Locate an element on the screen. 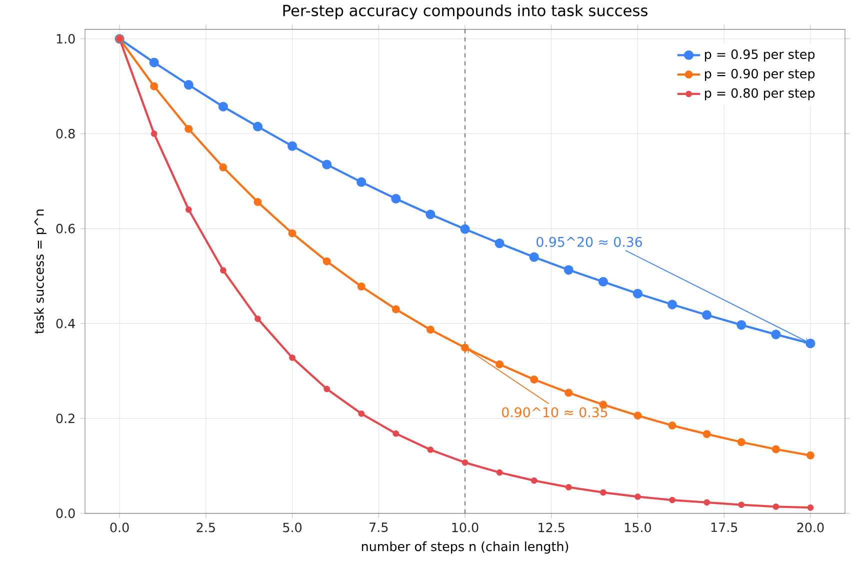 The width and height of the screenshot is (858, 586). annotation: 0.95^20 ≈ 0.36 is located at coordinates (589, 241).